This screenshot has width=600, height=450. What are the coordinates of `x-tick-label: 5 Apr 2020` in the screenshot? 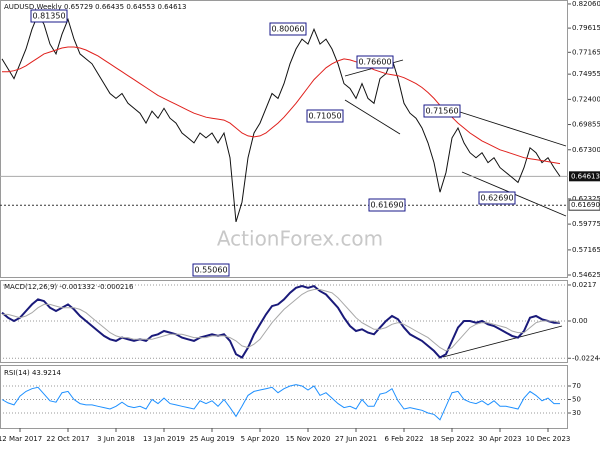 It's located at (260, 439).